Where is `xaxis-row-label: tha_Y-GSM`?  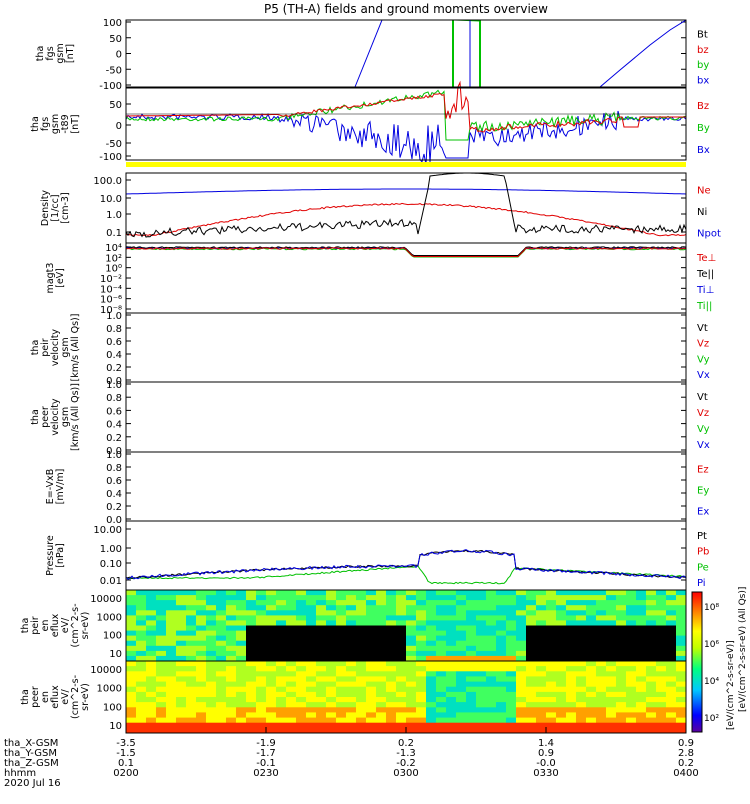
xaxis-row-label: tha_Y-GSM is located at coordinates (30, 753).